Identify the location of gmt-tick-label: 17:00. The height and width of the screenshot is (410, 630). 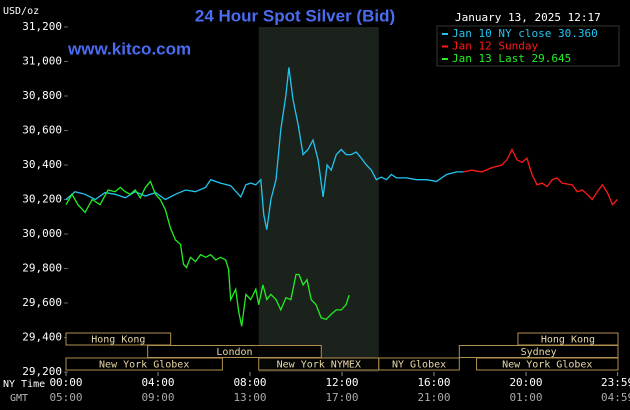
(341, 397).